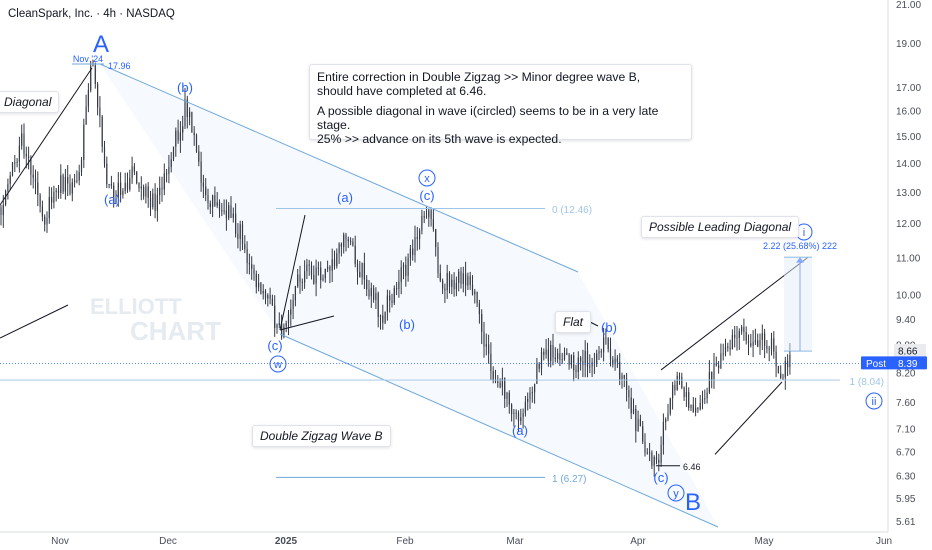  I want to click on wave-x-label: x, so click(427, 178).